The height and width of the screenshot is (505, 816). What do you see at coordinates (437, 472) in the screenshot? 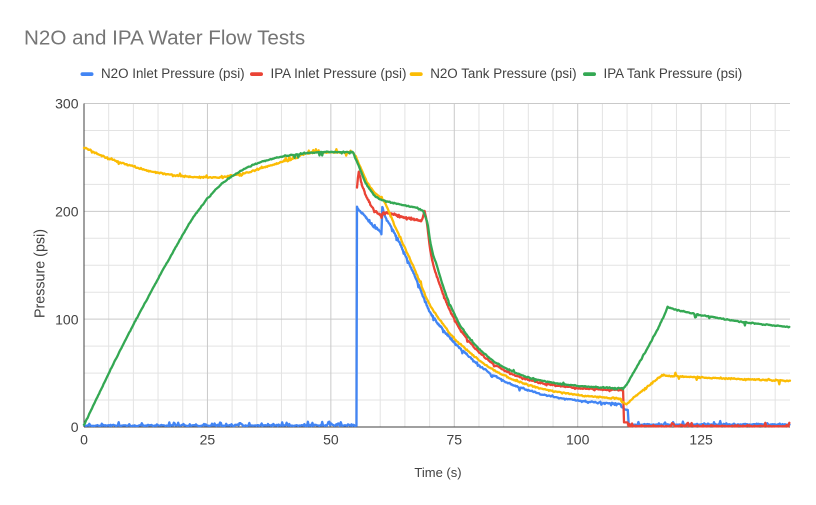
I see `svg-text: Time (s)` at bounding box center [437, 472].